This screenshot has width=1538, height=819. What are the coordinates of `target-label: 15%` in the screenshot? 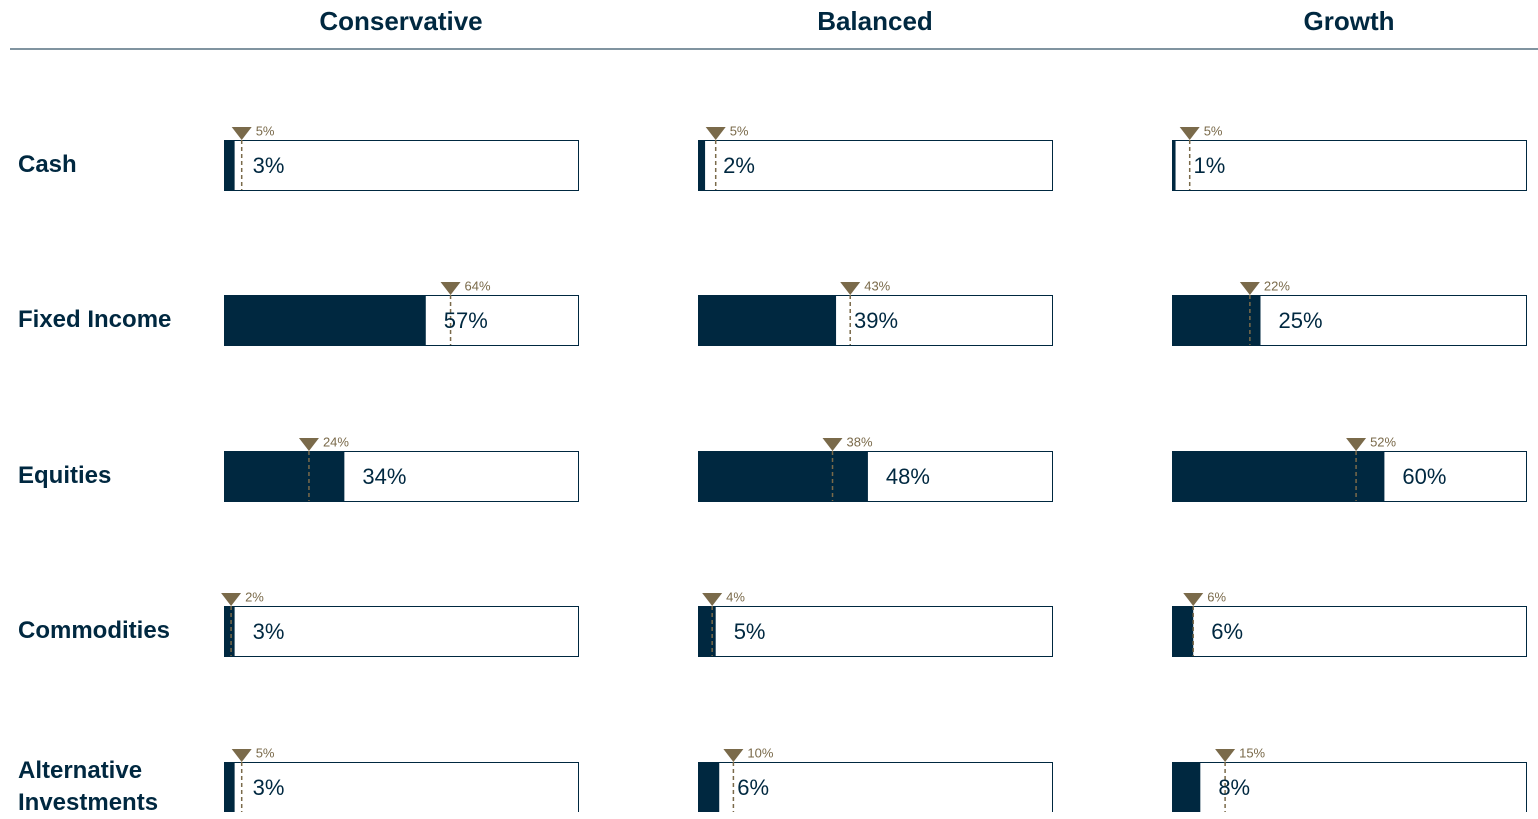 It's located at (1252, 752).